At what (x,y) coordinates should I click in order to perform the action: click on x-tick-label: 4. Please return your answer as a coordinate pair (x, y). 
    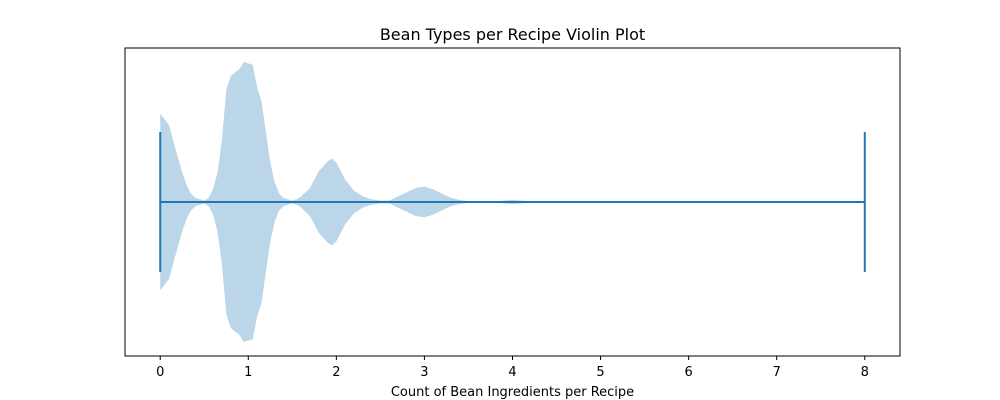
    Looking at the image, I should click on (512, 372).